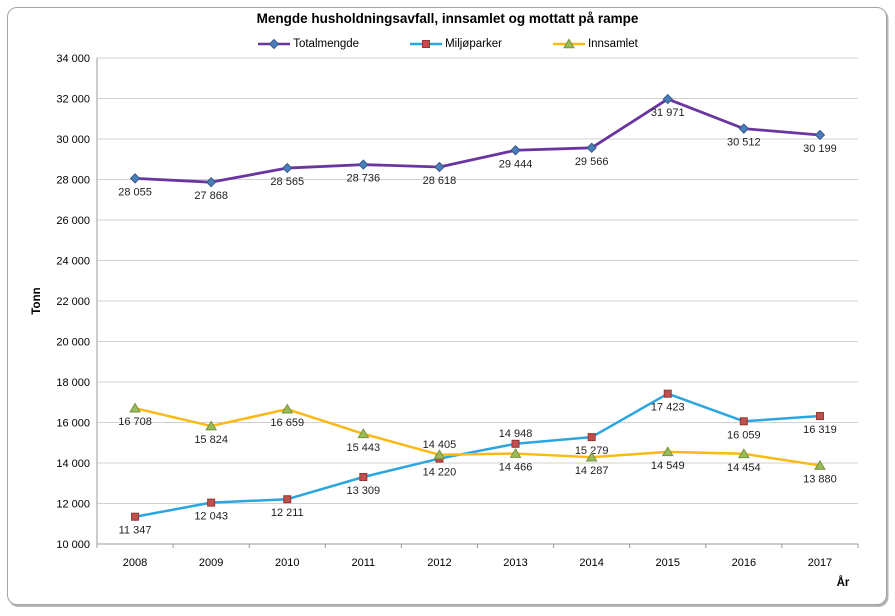  What do you see at coordinates (73, 545) in the screenshot?
I see `y-axis-tick-label: 10 000` at bounding box center [73, 545].